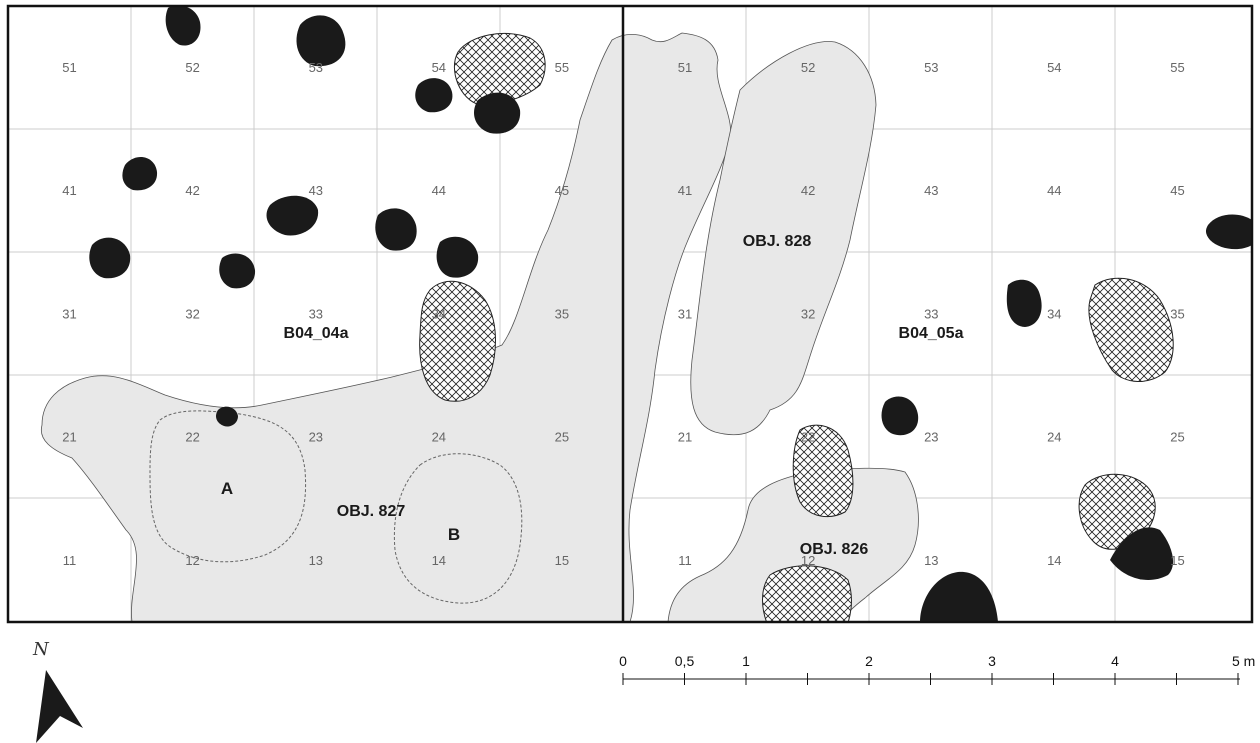 The height and width of the screenshot is (743, 1260). I want to click on scale-label: 1, so click(746, 661).